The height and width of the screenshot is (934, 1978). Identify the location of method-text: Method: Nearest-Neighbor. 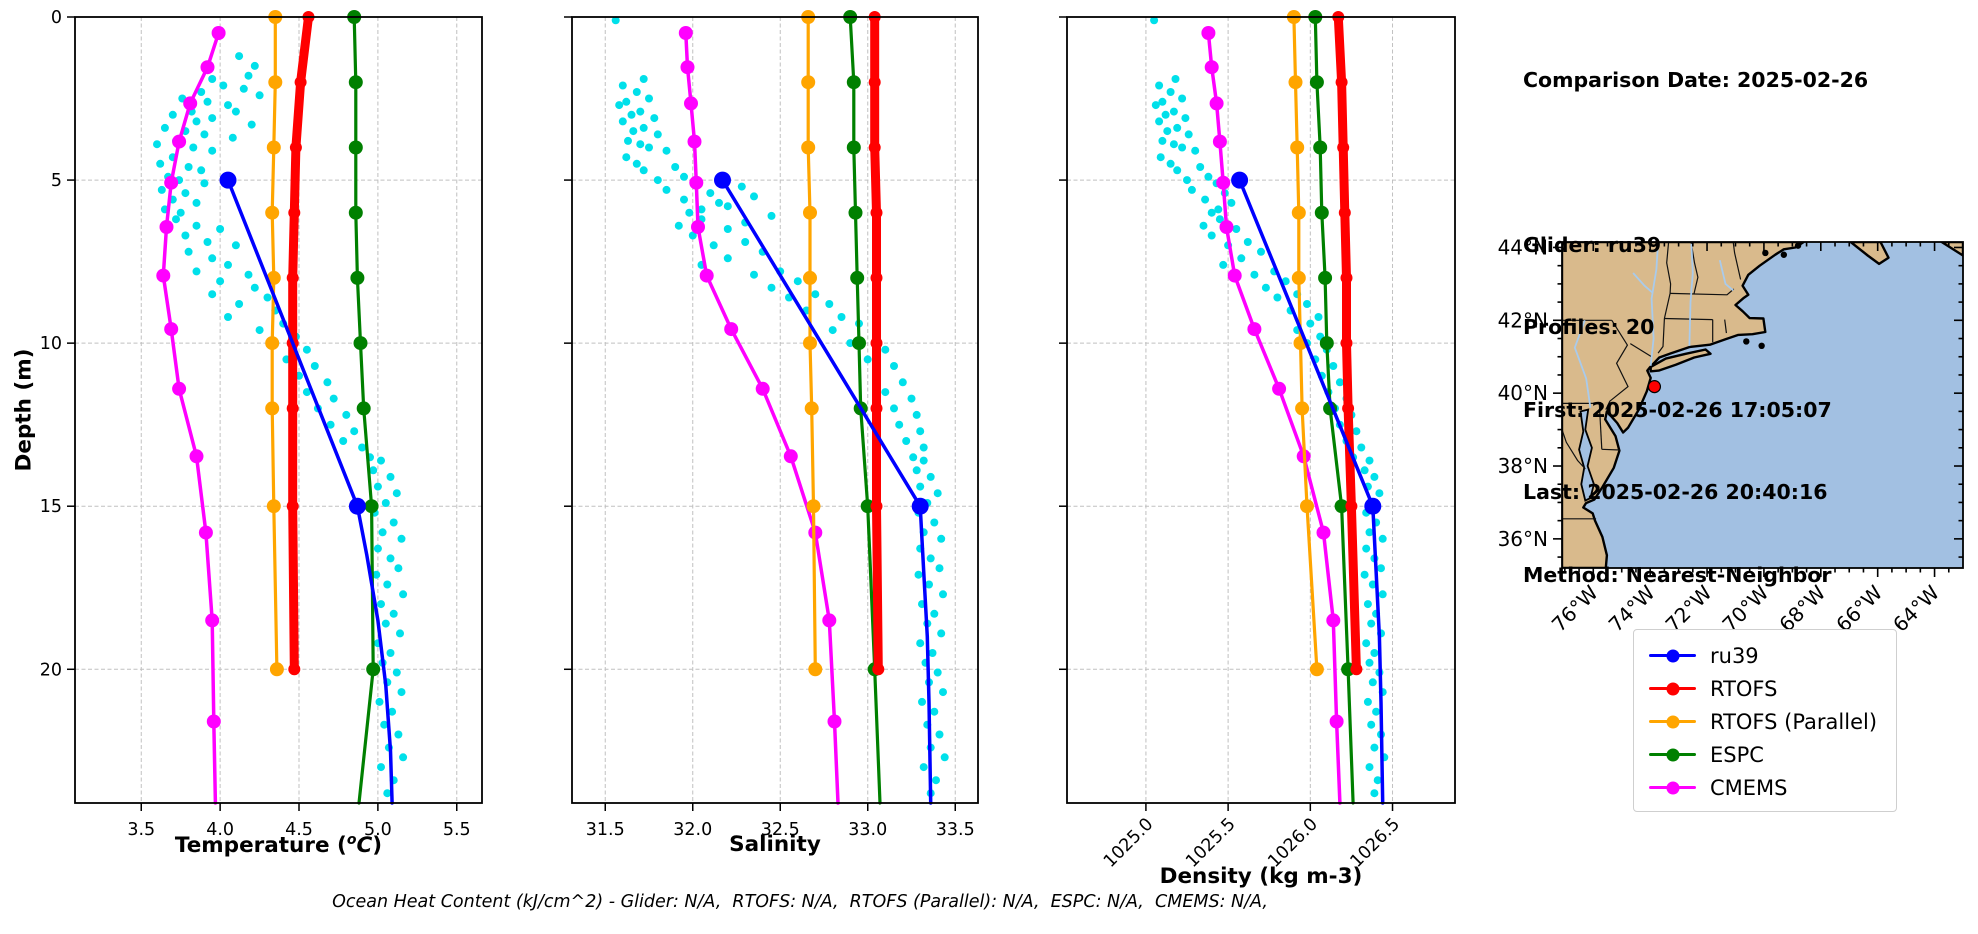
(1677, 574).